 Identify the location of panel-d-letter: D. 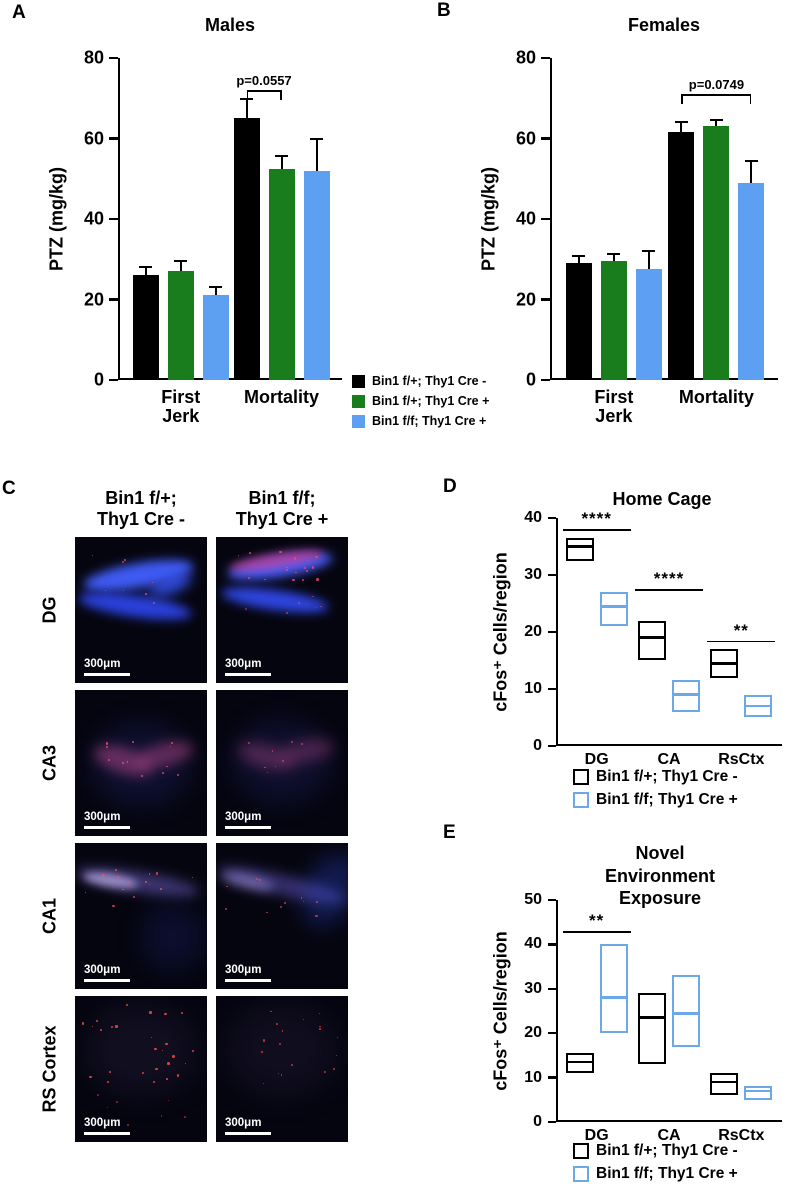
(450, 486).